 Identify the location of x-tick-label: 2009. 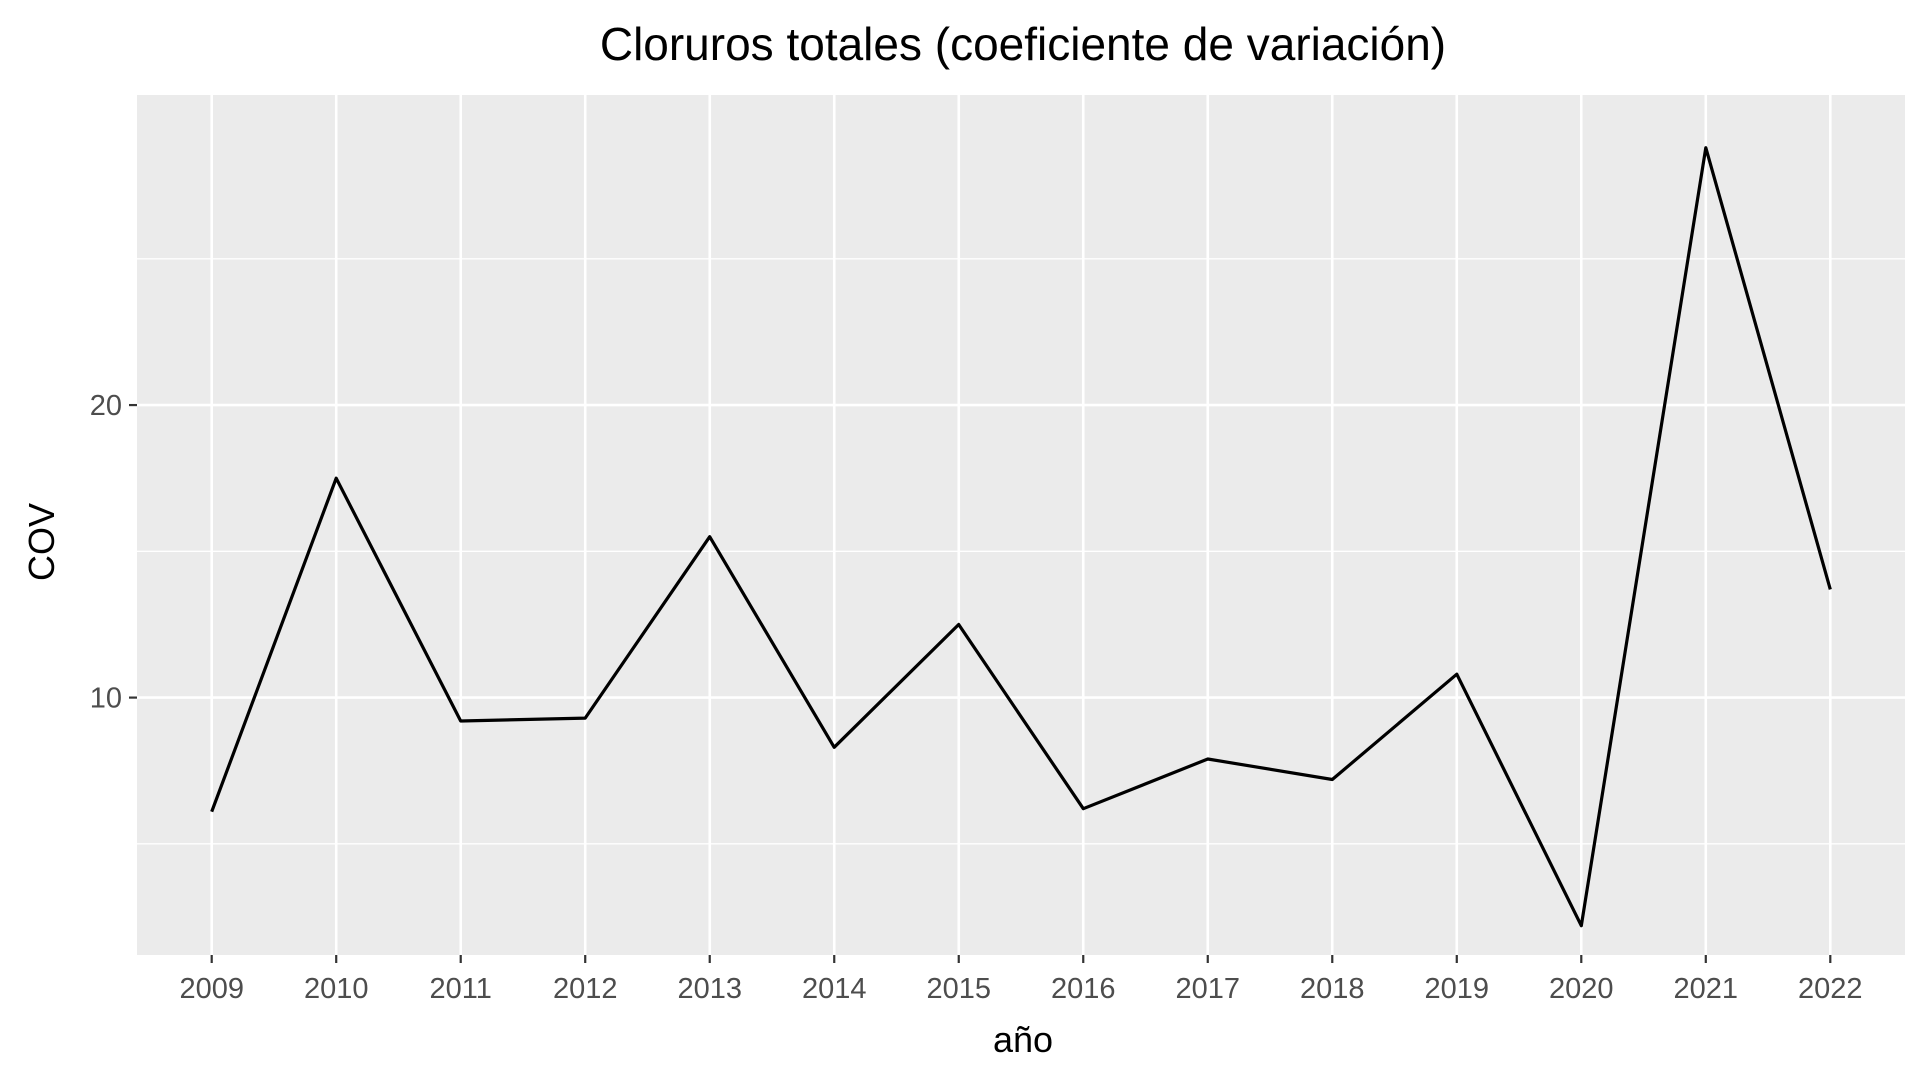
(211, 989).